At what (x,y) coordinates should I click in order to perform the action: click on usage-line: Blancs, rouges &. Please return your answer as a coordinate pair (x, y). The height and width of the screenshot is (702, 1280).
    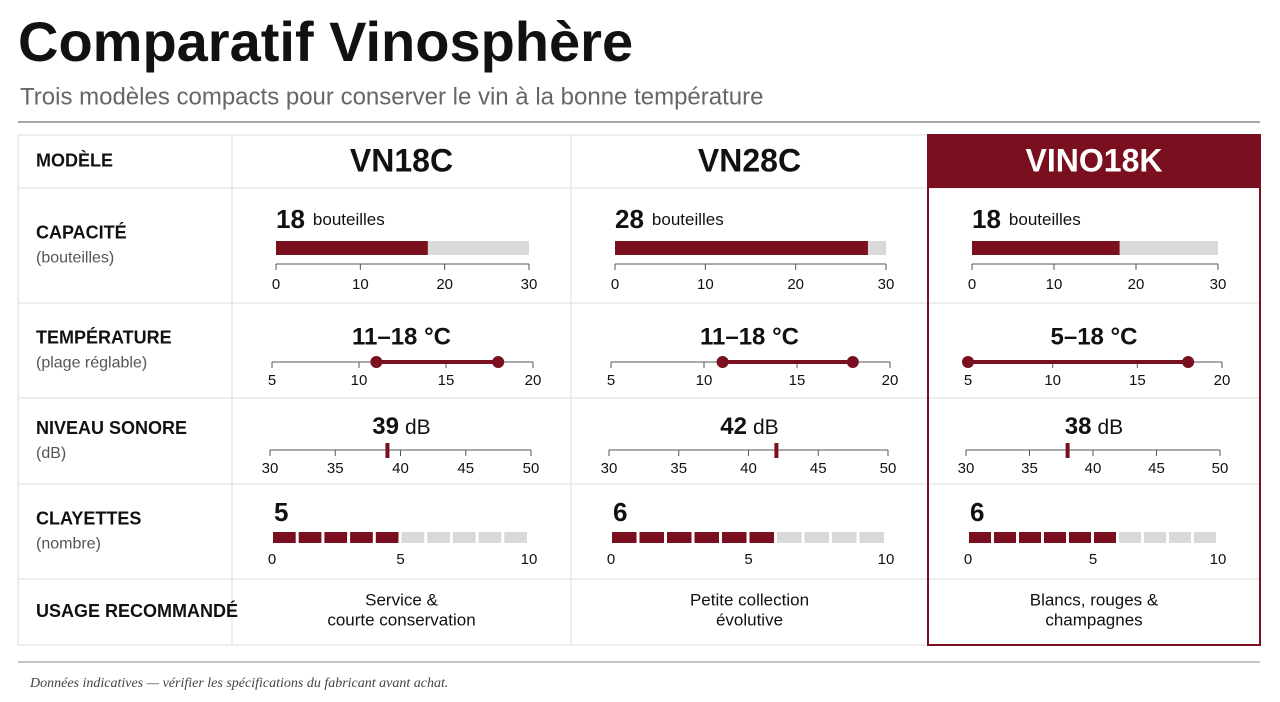
    Looking at the image, I should click on (1094, 599).